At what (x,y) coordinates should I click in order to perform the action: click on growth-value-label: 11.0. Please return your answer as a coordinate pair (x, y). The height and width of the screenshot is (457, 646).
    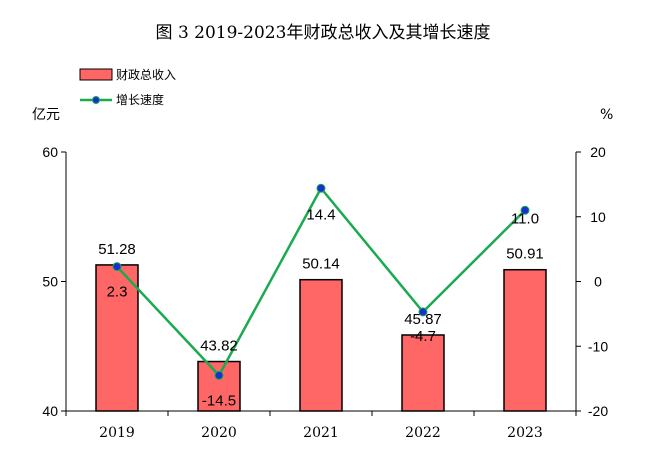
    Looking at the image, I should click on (525, 218).